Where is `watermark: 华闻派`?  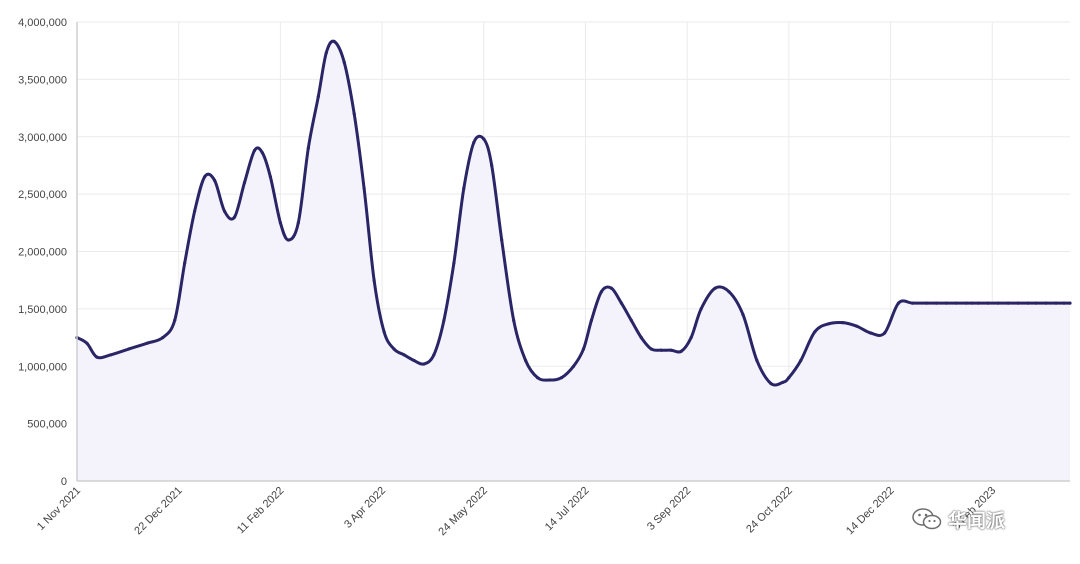
watermark: 华闻派 is located at coordinates (958, 519).